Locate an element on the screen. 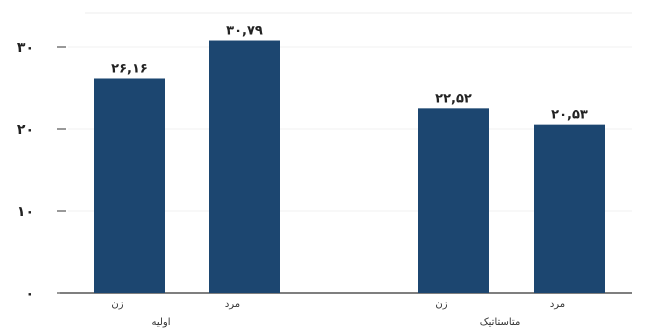  data-label: ۲۰,۵۳ is located at coordinates (569, 115).